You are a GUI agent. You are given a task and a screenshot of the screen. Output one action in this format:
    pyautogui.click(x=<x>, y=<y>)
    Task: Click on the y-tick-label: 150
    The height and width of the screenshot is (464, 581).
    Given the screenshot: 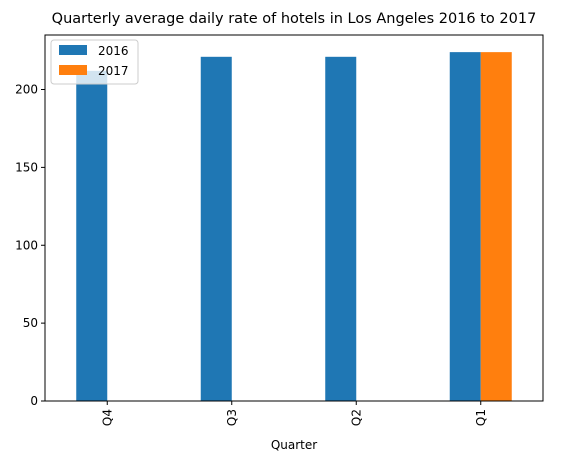 What is the action you would take?
    pyautogui.click(x=26, y=167)
    